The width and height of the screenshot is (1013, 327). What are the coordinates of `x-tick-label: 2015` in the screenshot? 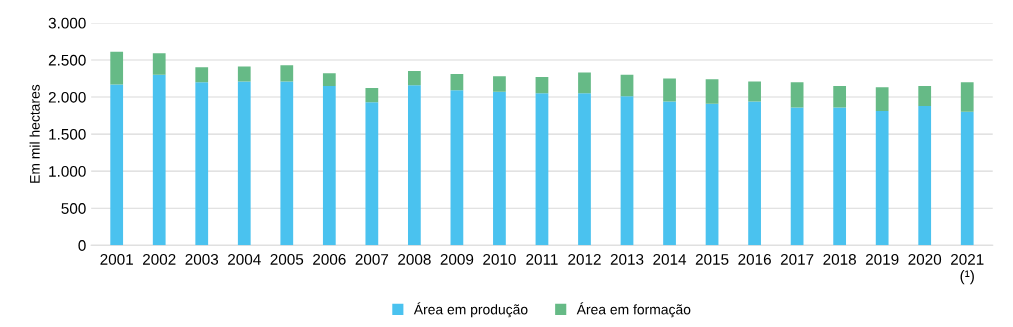 It's located at (712, 259).